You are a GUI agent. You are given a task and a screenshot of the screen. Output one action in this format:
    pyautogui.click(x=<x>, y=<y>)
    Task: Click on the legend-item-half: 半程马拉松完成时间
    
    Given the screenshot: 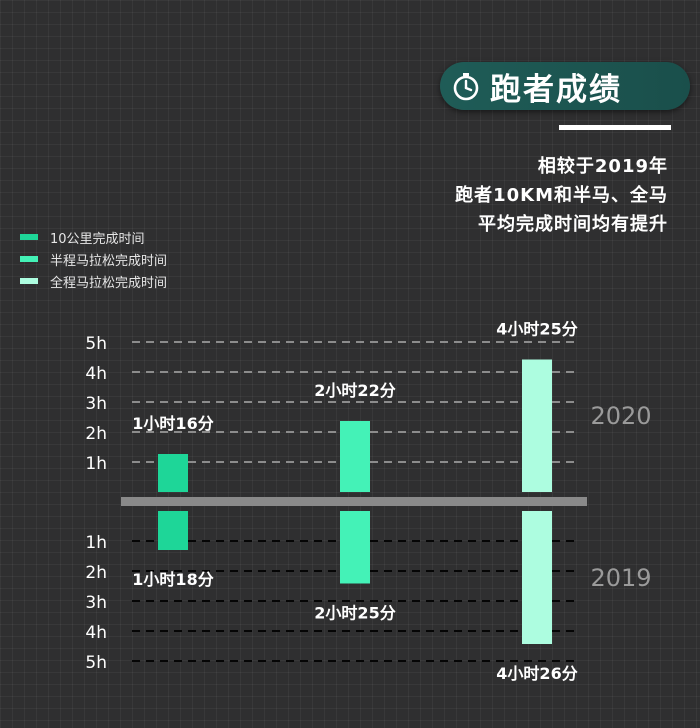 What is the action you would take?
    pyautogui.click(x=93, y=259)
    